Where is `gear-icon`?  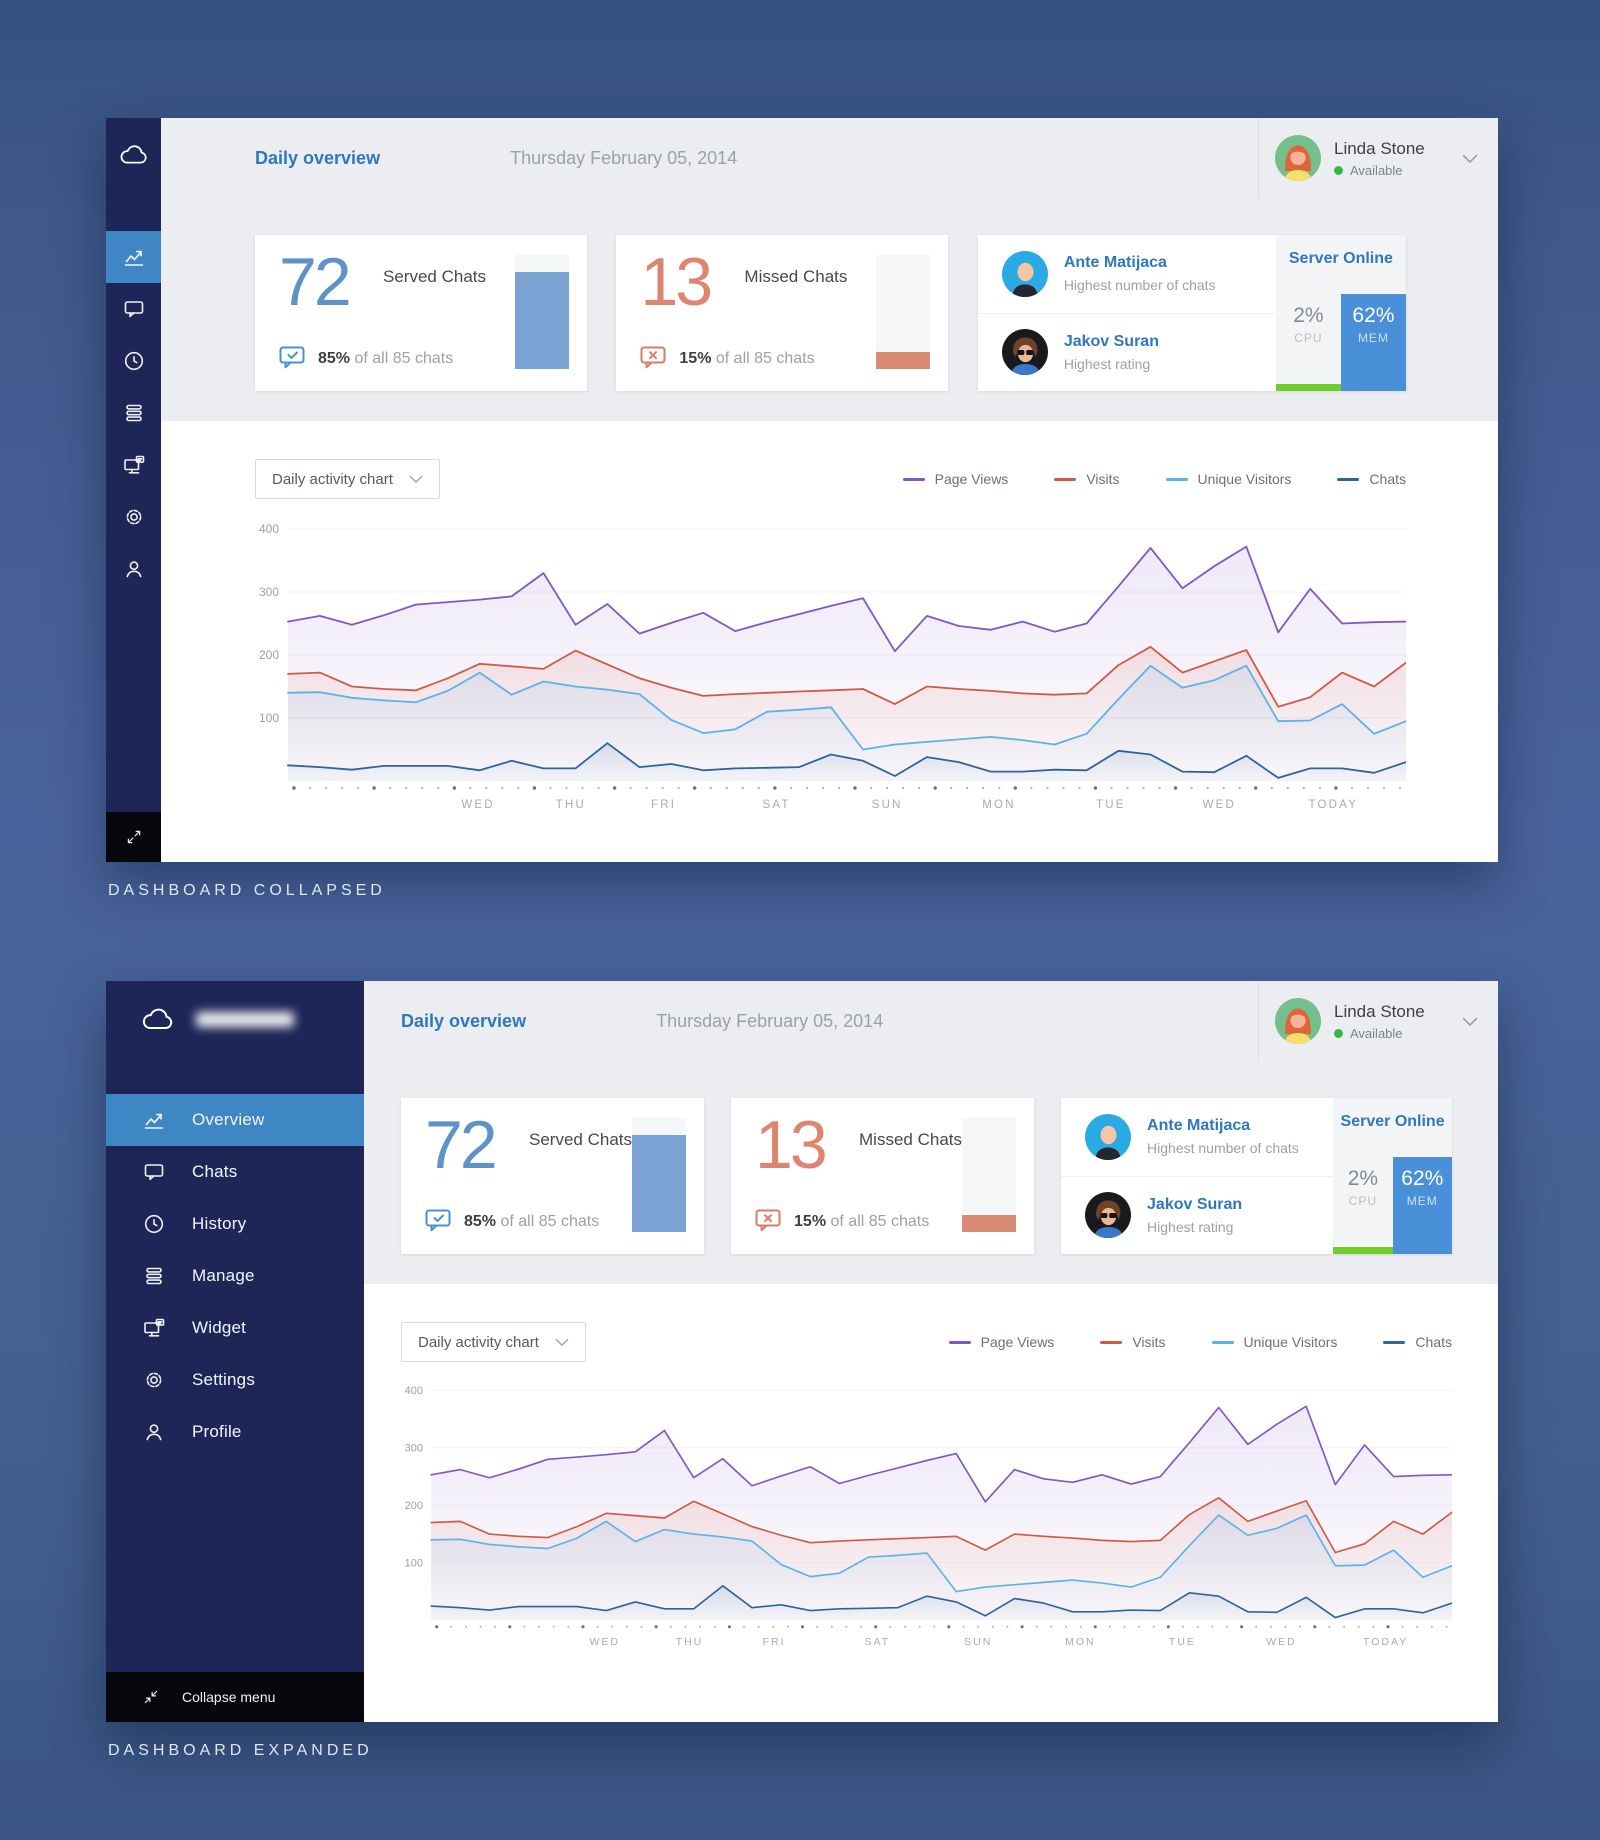 gear-icon is located at coordinates (154, 1380).